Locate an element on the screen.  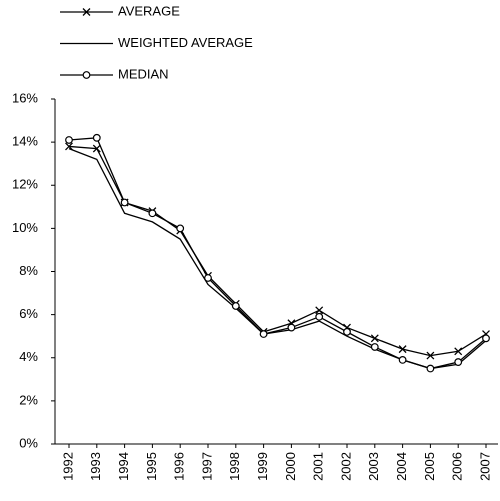
legend-label: WEIGHTED AVERAGE is located at coordinates (185, 42).